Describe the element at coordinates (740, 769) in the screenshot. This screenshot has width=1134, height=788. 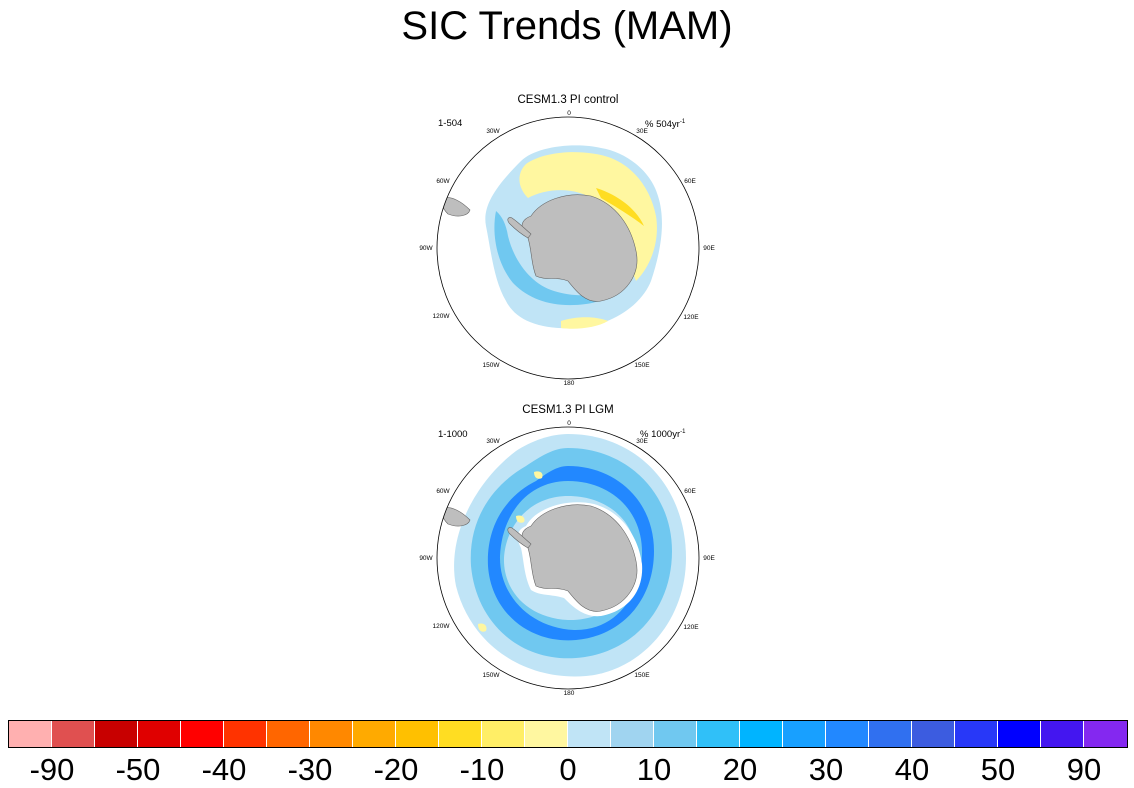
I see `colorbar-tick: 20` at that location.